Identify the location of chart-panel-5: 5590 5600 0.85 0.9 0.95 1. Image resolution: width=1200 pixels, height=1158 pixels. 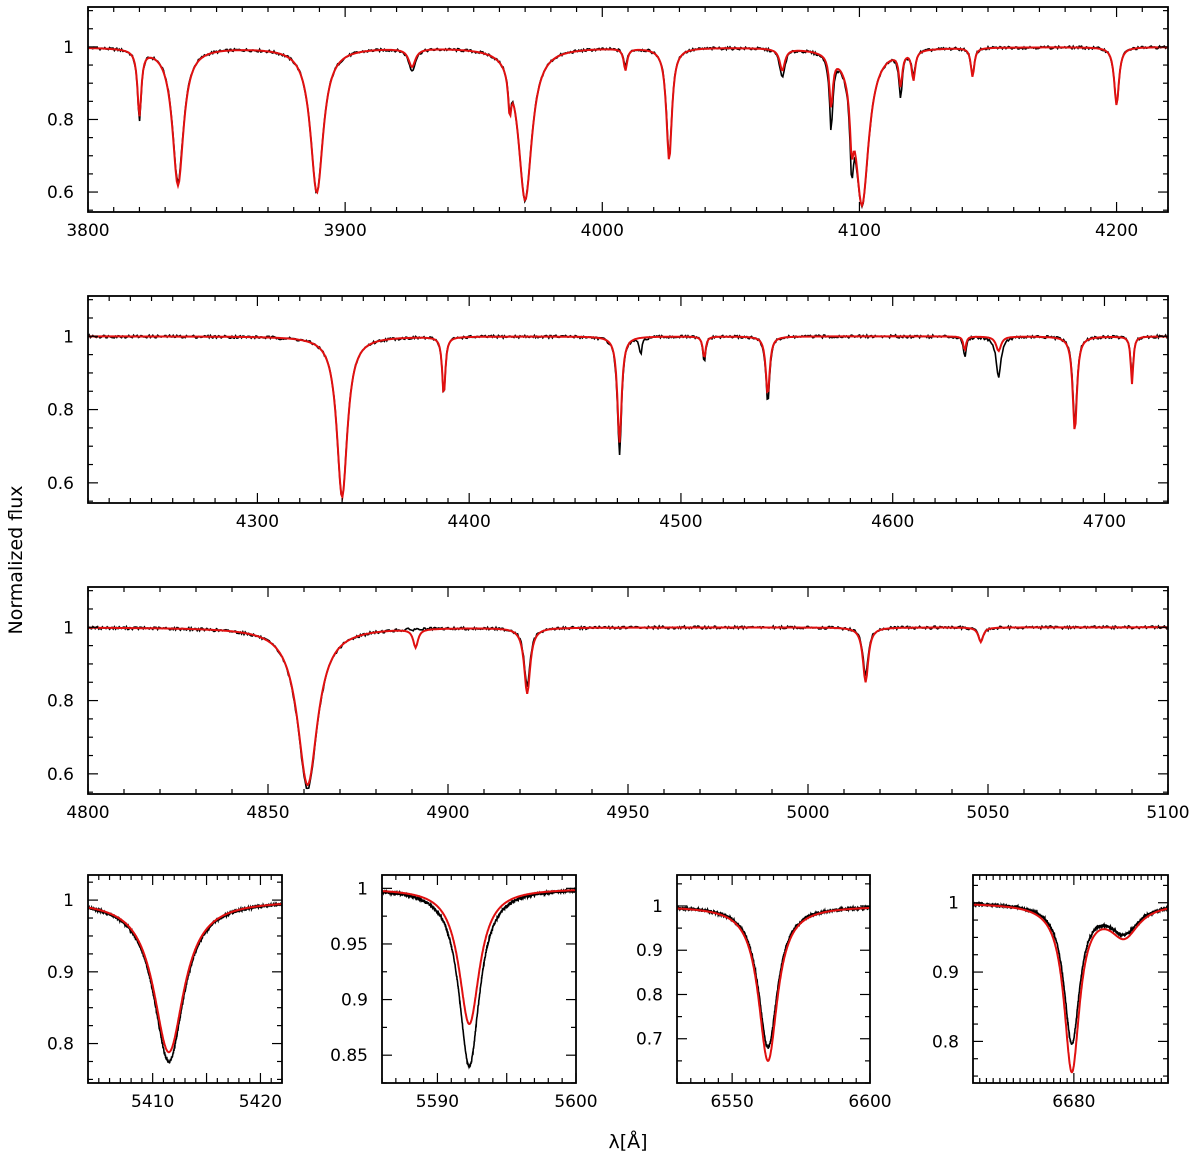
(464, 993).